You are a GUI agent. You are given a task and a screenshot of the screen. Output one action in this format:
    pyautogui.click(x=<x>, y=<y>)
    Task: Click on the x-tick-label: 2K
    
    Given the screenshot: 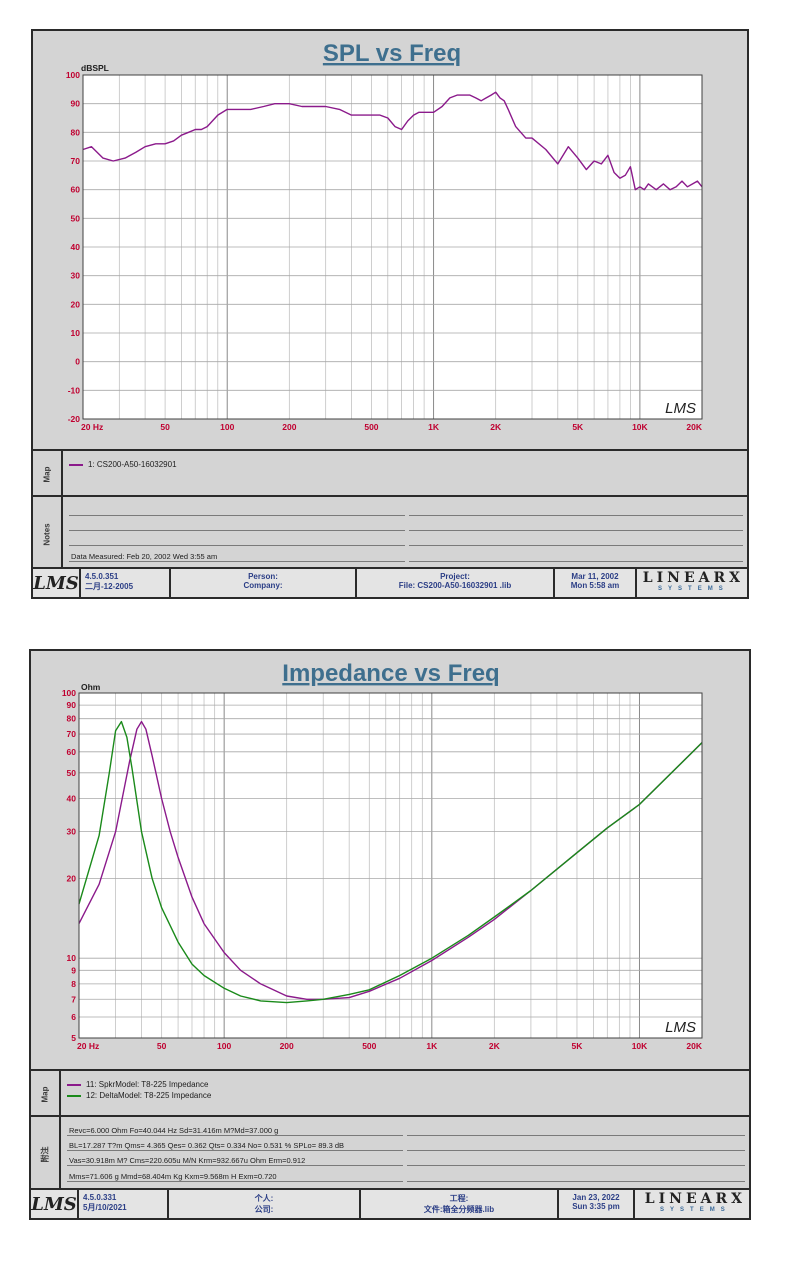 What is the action you would take?
    pyautogui.click(x=496, y=427)
    